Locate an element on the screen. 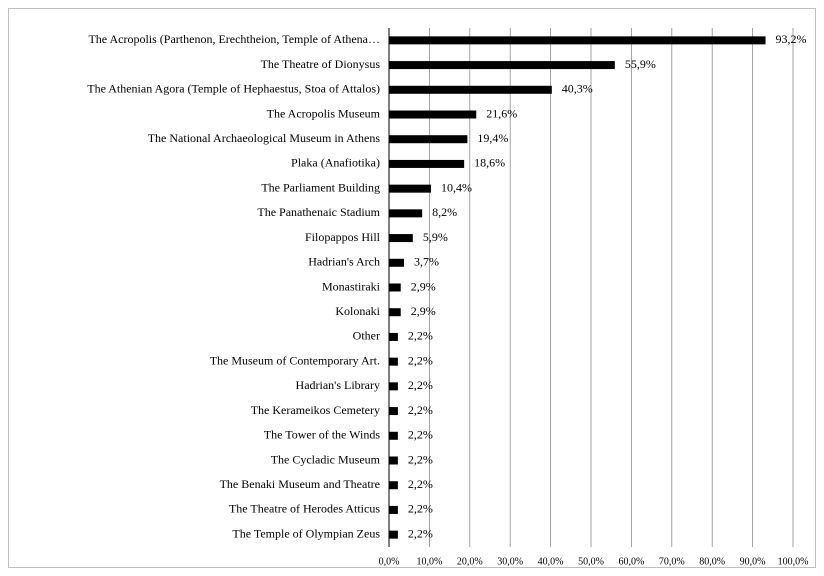 This screenshot has height=576, width=824. y-tick-label: The Panathenaic Stadium is located at coordinates (318, 212).